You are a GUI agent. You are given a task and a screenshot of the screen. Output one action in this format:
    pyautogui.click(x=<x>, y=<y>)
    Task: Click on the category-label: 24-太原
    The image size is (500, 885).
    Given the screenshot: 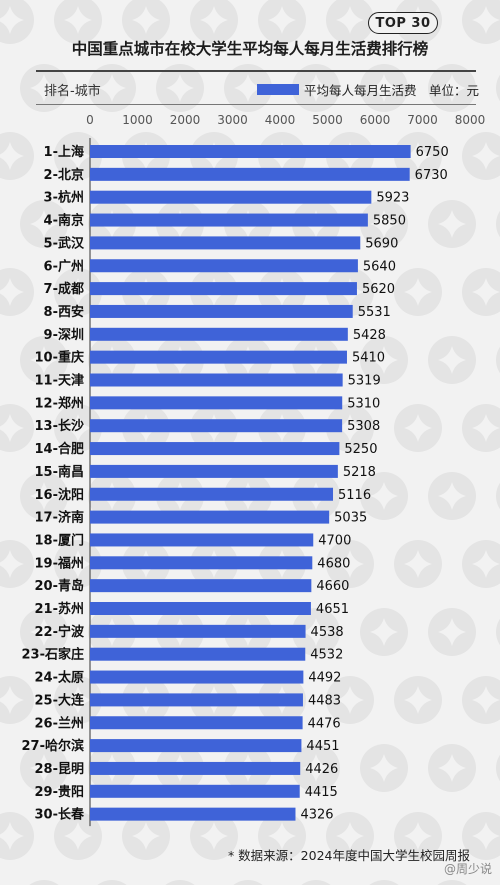 What is the action you would take?
    pyautogui.click(x=60, y=678)
    